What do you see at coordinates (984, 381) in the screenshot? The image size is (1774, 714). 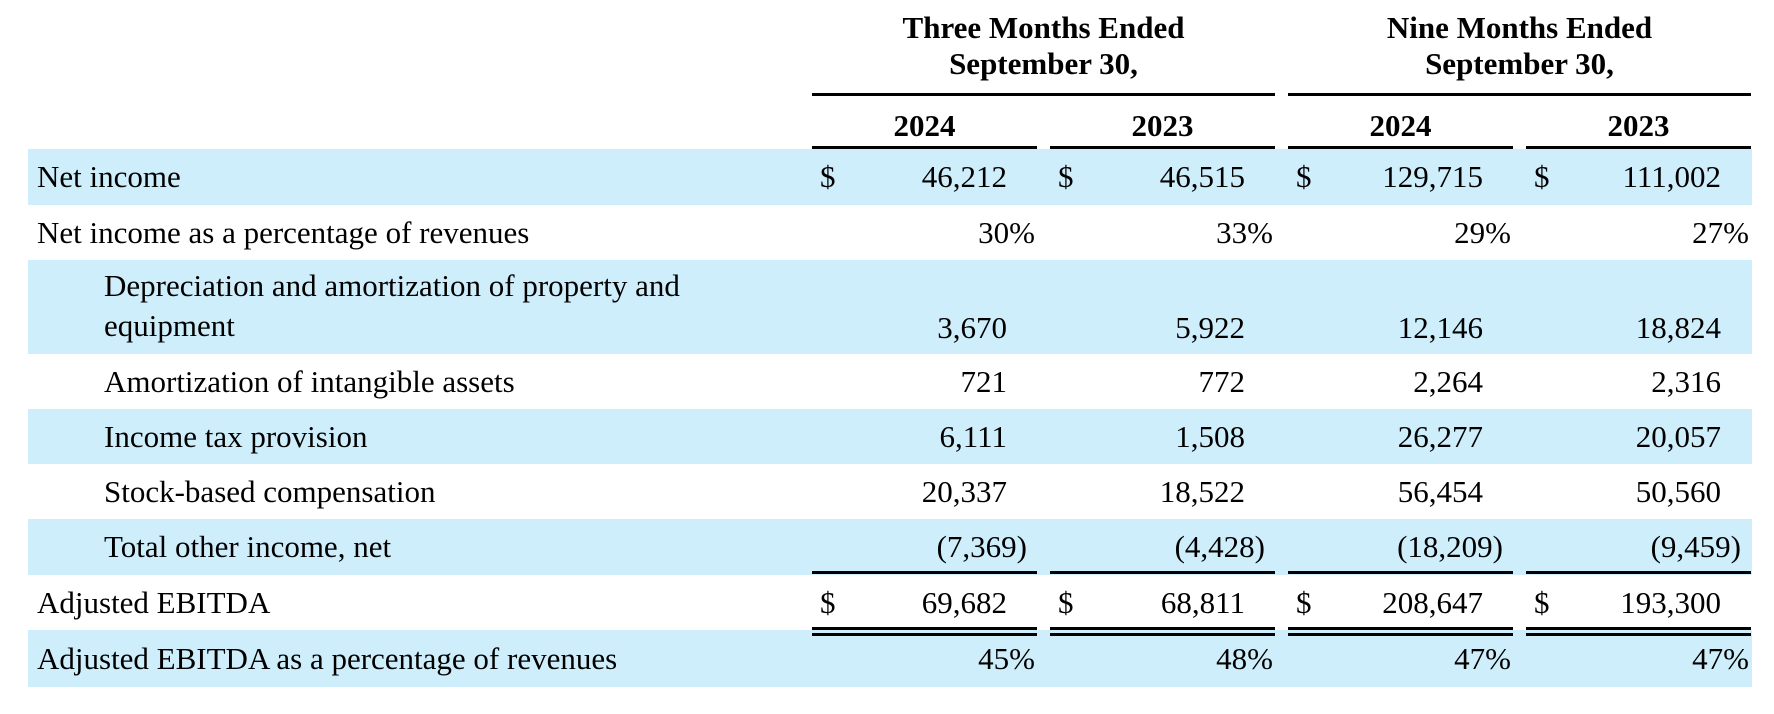 I see `table-cell-value: 721` at bounding box center [984, 381].